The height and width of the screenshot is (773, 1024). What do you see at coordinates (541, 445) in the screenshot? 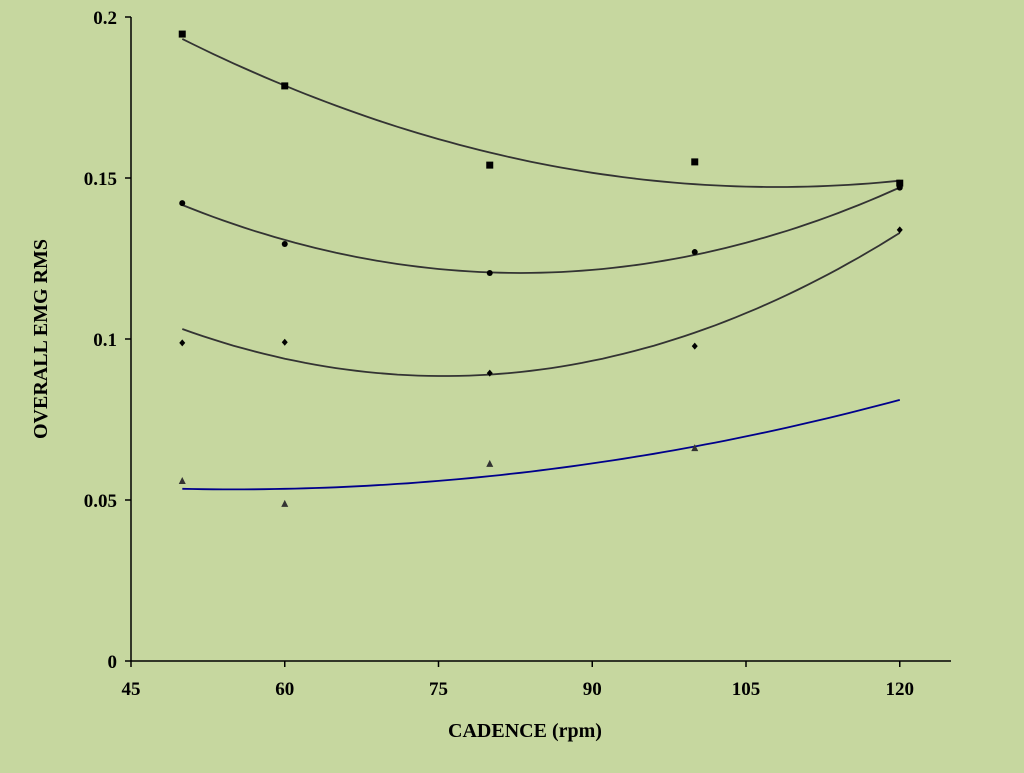
I see `triangles-trendline` at bounding box center [541, 445].